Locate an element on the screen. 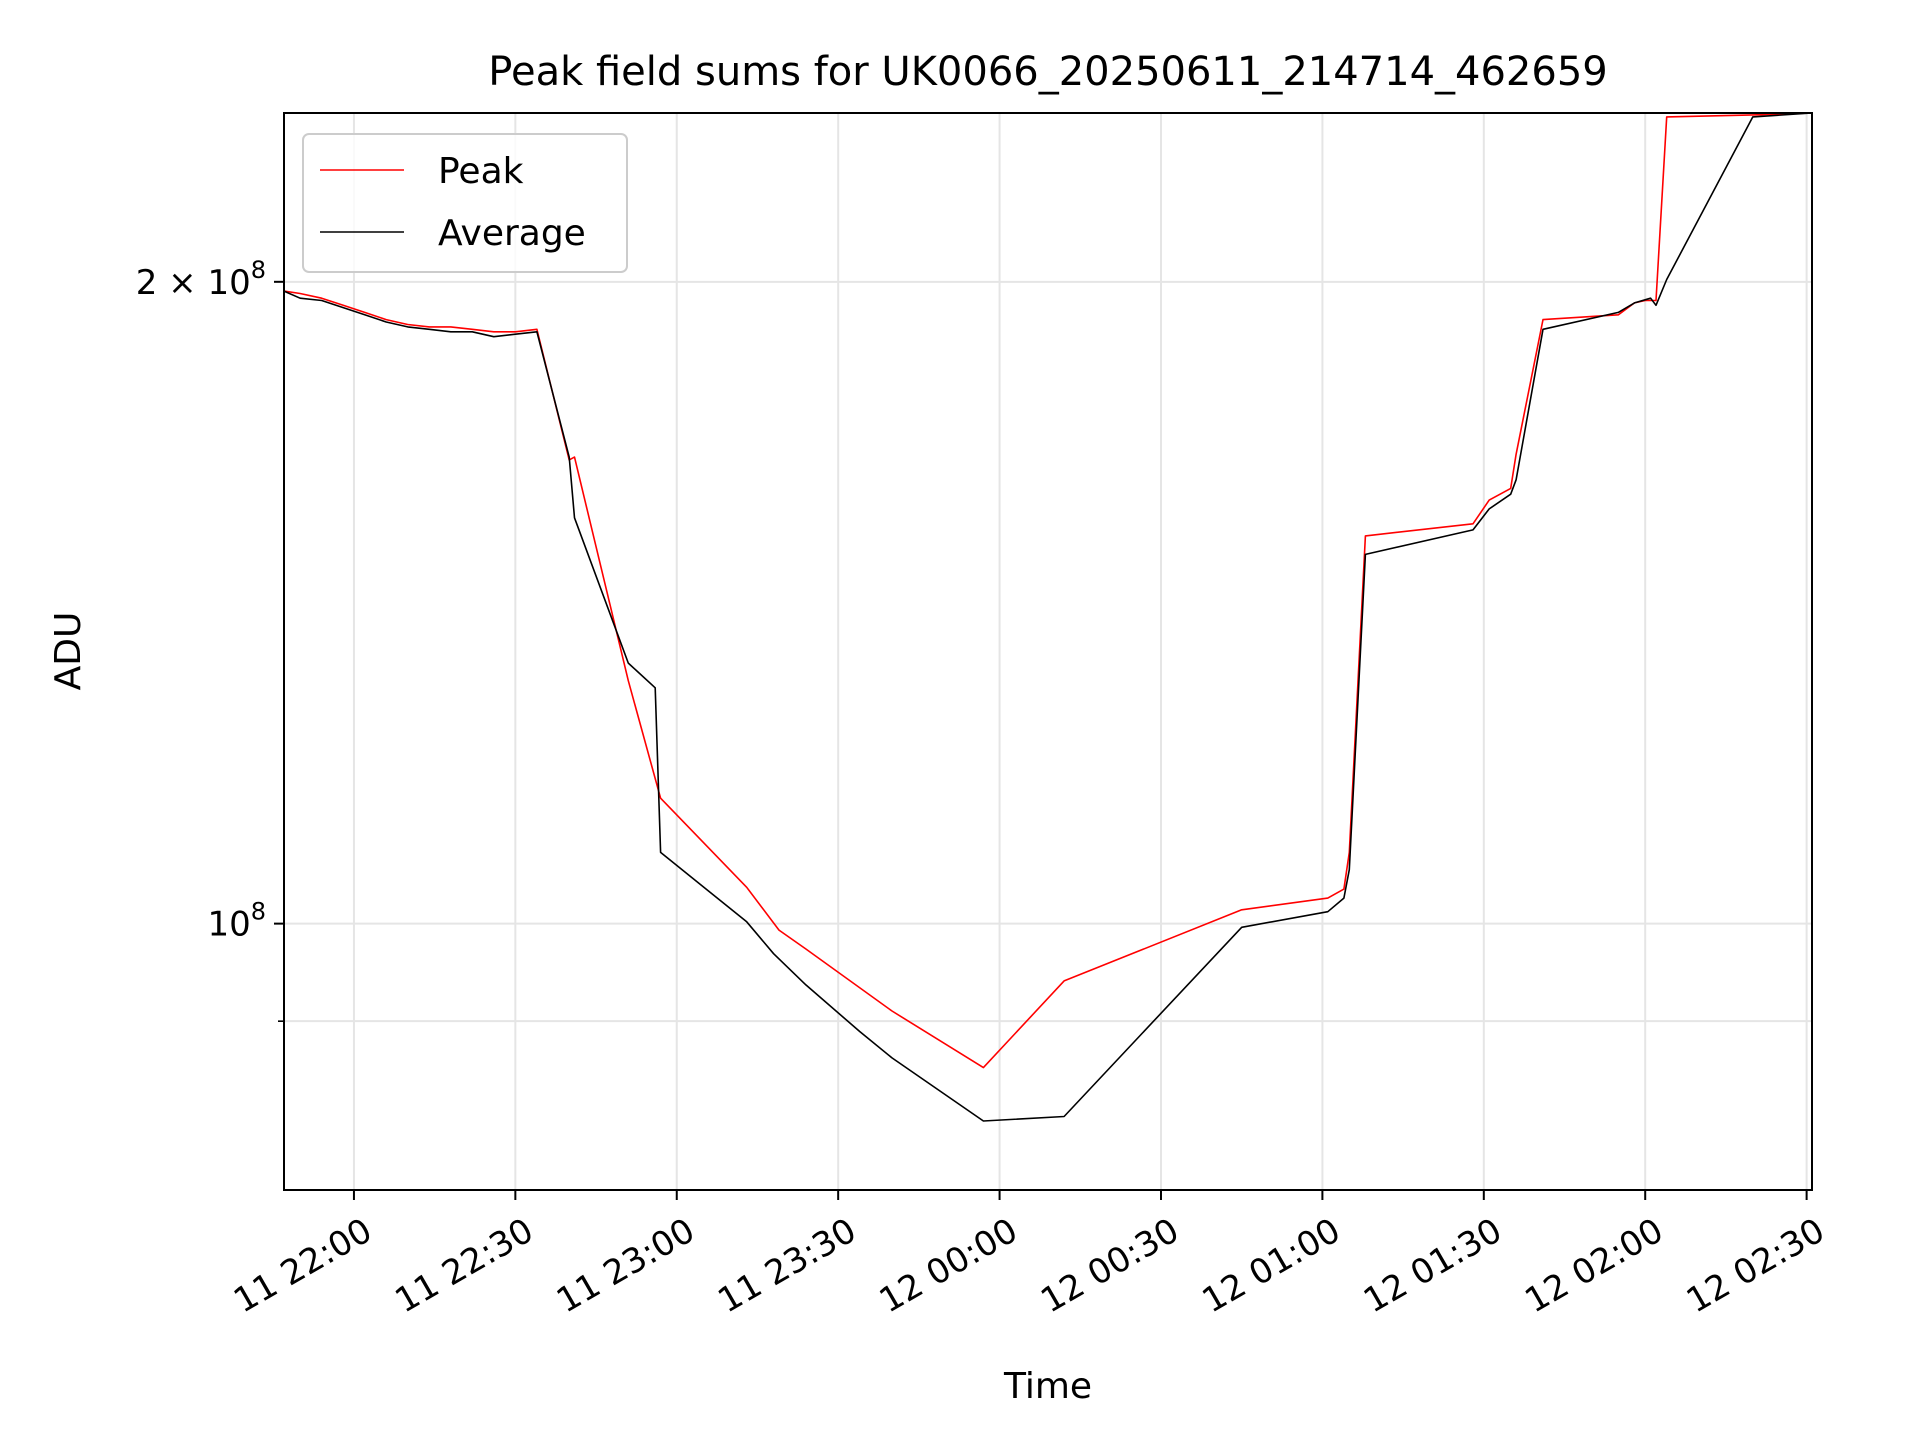  legend-label-average: Average is located at coordinates (512, 233).